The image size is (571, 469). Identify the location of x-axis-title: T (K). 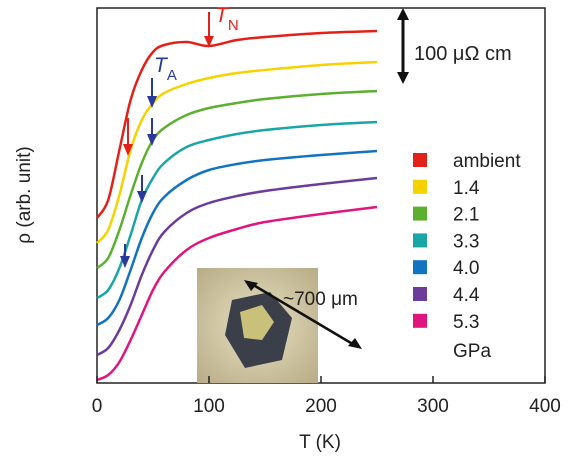
(320, 442).